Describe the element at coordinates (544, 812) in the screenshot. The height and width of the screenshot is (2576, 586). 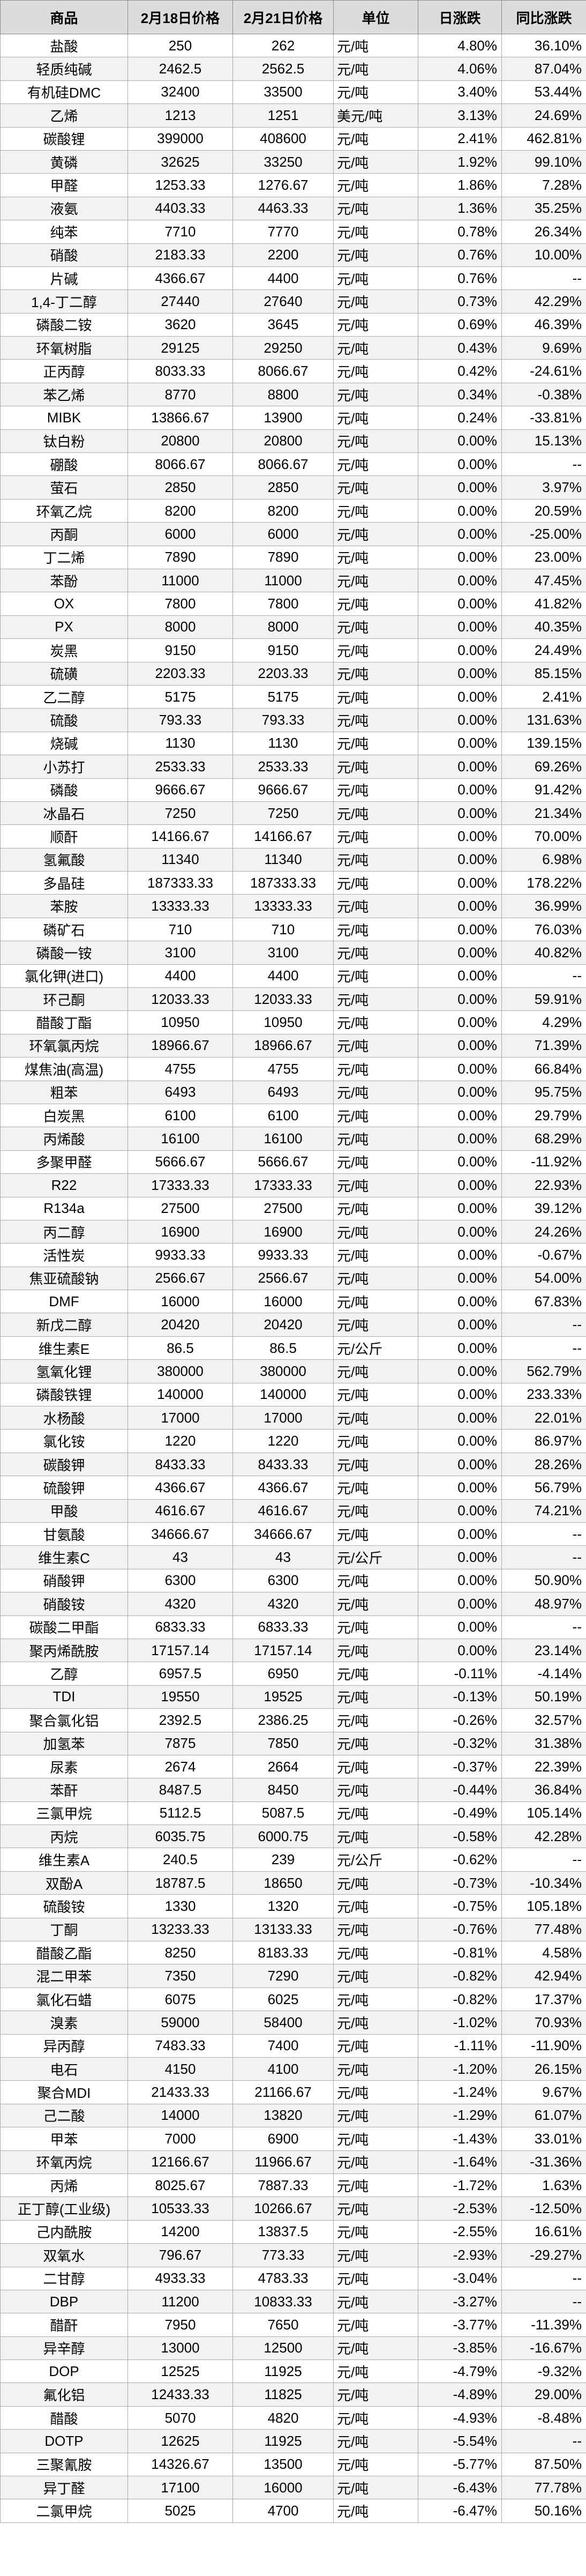
I see `cell-yoy-change: 21.34%` at that location.